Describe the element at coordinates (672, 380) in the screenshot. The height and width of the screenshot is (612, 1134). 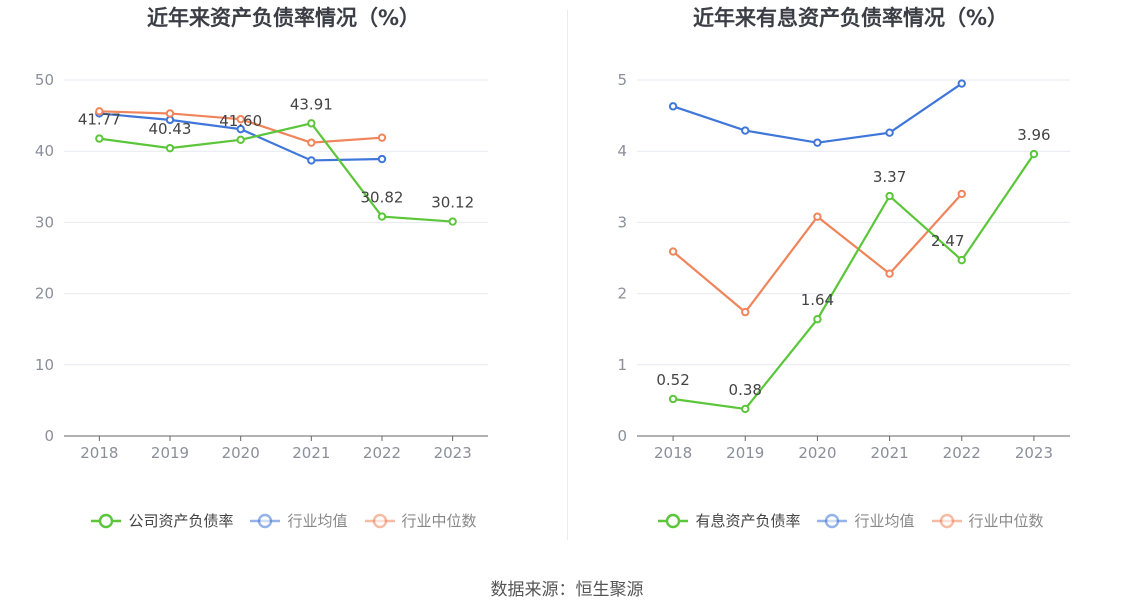
I see `data-label: 0.52` at that location.